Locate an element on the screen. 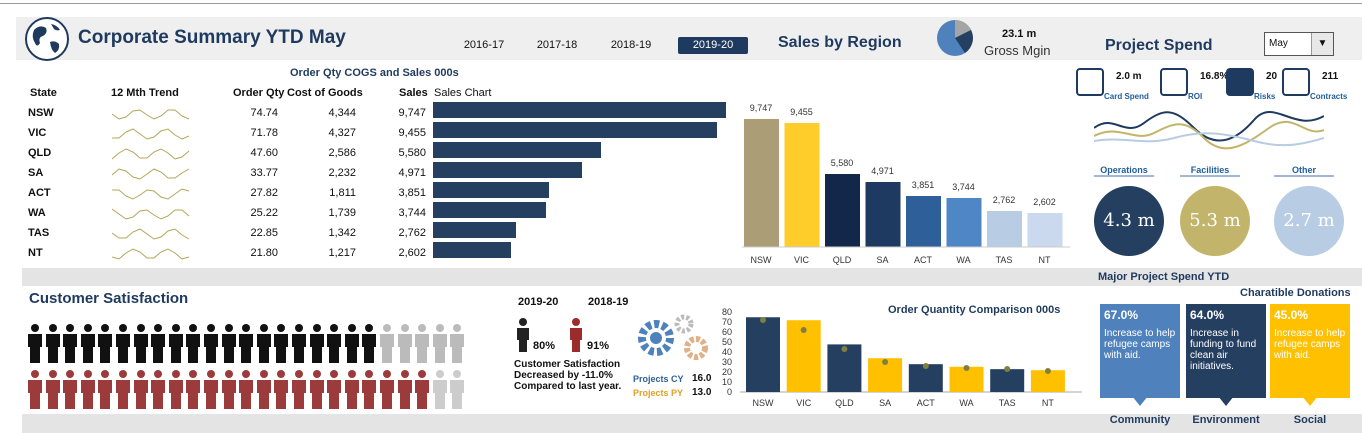 The image size is (1362, 433). row-sales: 2,762 is located at coordinates (412, 233).